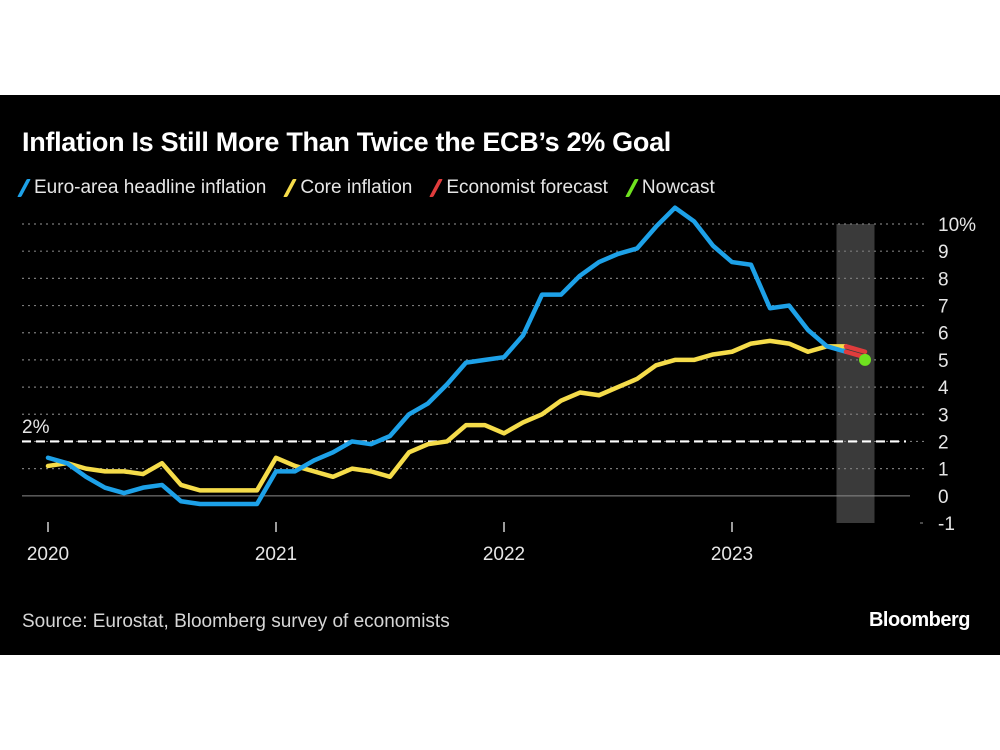 The image size is (1000, 750). Describe the element at coordinates (943, 442) in the screenshot. I see `y-tick-label: 2` at that location.